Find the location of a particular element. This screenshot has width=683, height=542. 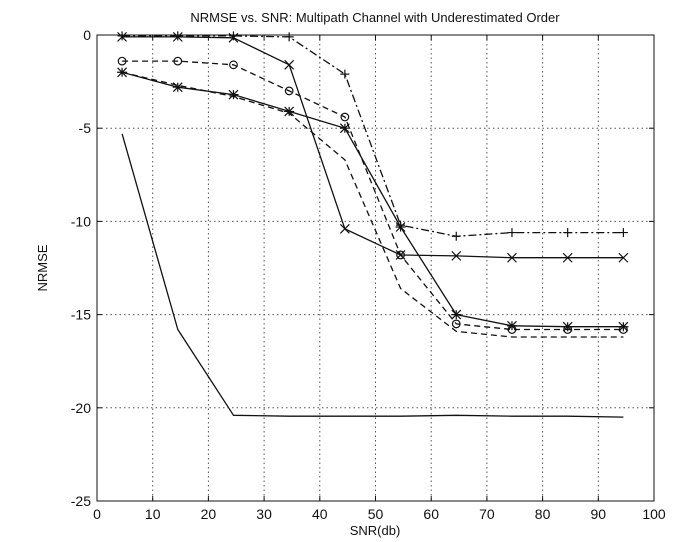

x-tick-label: 70 is located at coordinates (487, 514).